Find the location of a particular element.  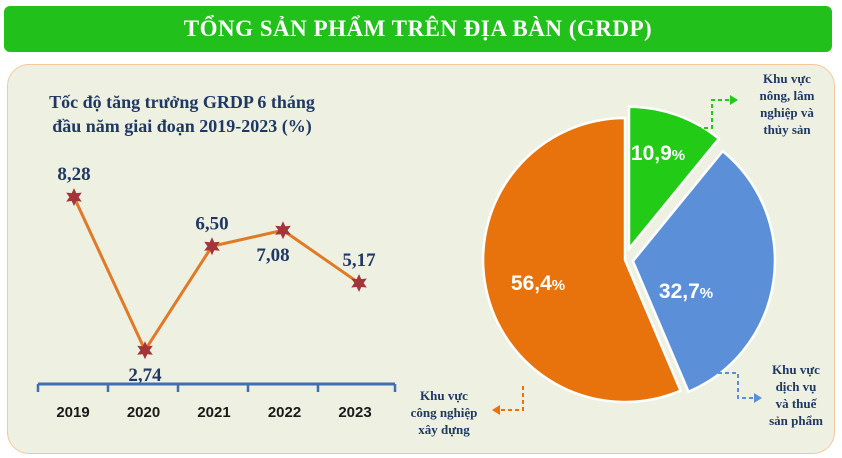

pie-legend-label-1: Khu vực is located at coordinates (796, 369).